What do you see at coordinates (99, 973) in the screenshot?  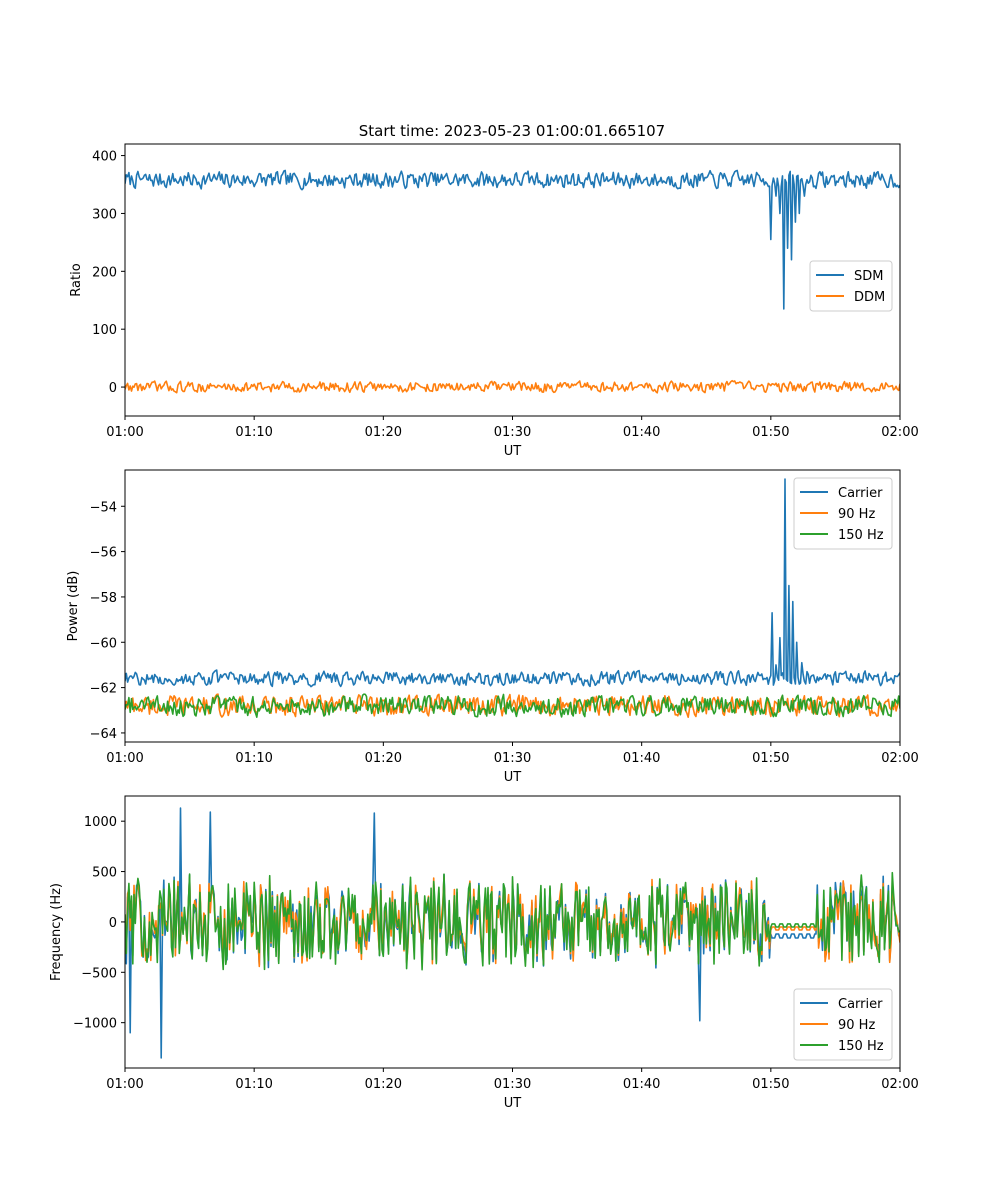 I see `y-tick-label: −500` at bounding box center [99, 973].